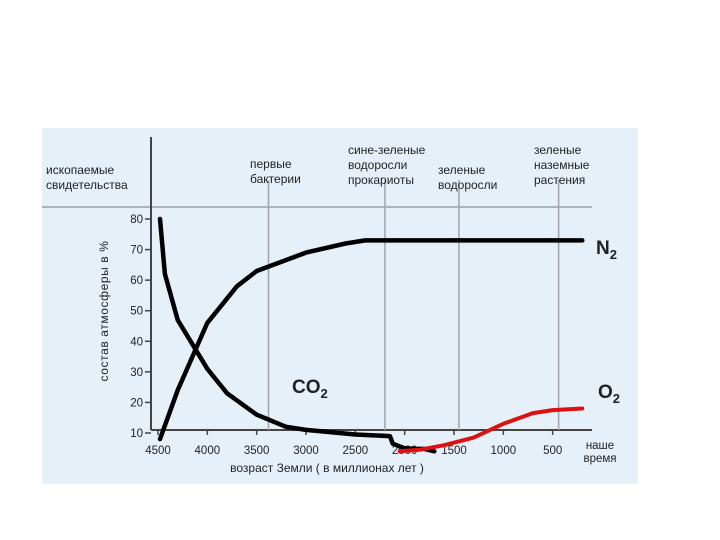  I want to click on x-axis-title: возраст Земли ( в миллионах лет ), so click(327, 468).